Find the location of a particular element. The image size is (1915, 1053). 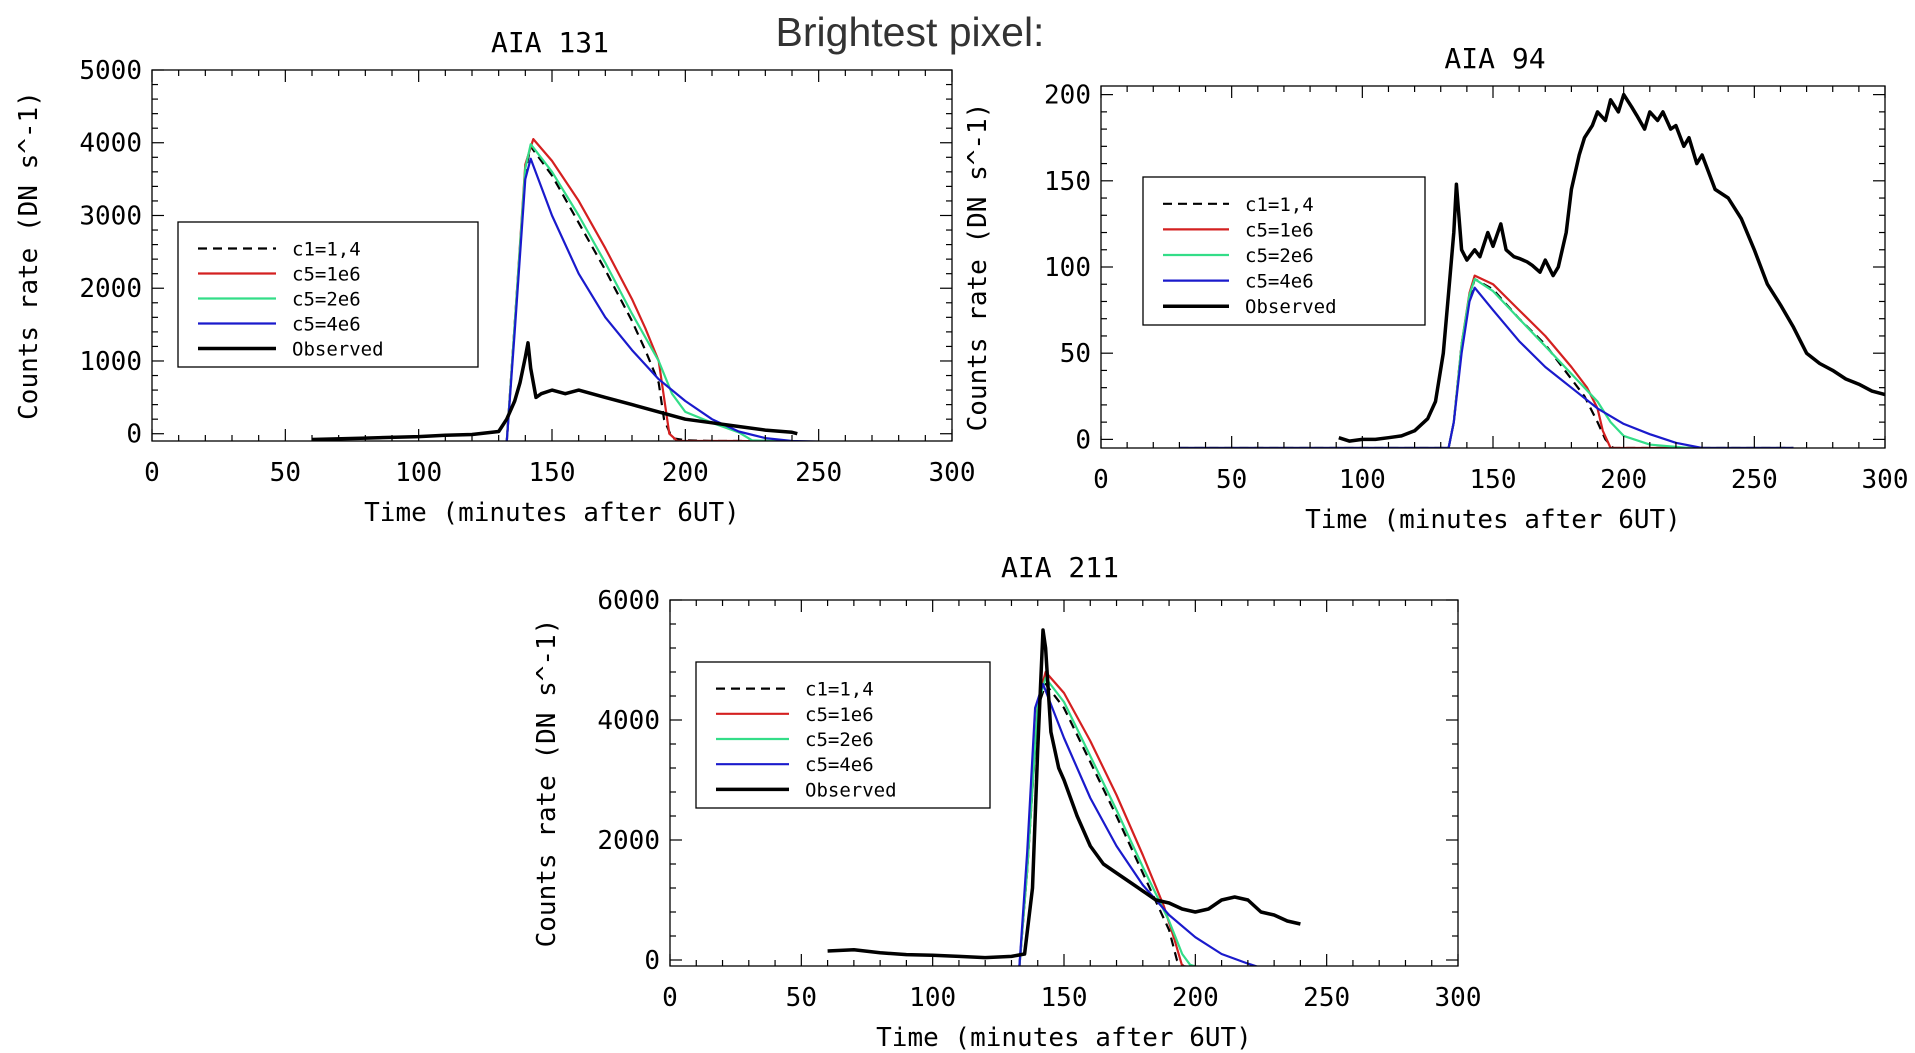

chart3-legend-label: c5=4e6 is located at coordinates (839, 765).